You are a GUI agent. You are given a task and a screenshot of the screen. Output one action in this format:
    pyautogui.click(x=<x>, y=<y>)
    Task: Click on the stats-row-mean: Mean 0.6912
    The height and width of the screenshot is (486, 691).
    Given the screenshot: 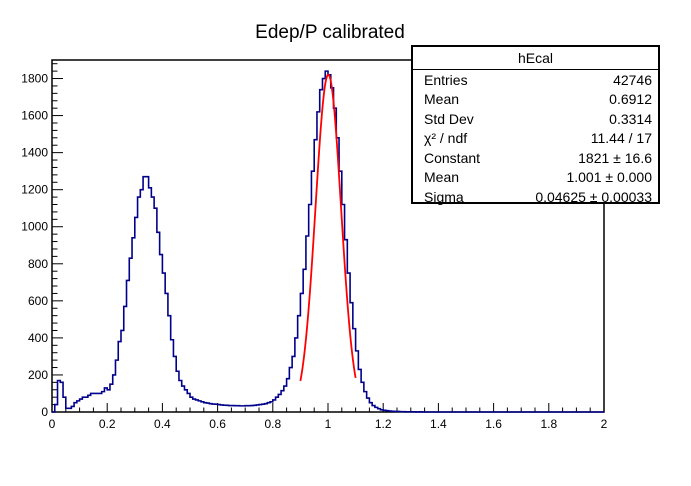 What is the action you would take?
    pyautogui.click(x=535, y=100)
    